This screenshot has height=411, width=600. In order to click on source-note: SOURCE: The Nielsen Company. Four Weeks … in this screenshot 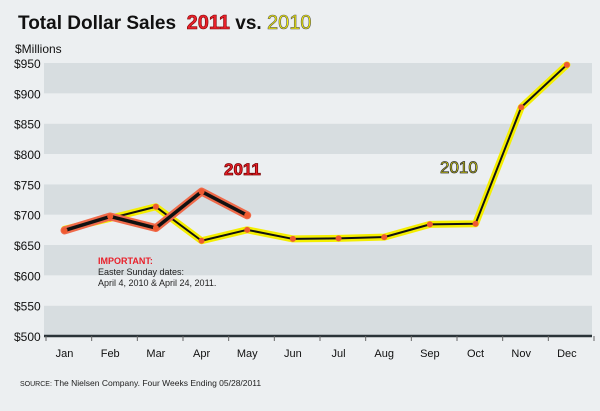, I will do `click(140, 383)`.